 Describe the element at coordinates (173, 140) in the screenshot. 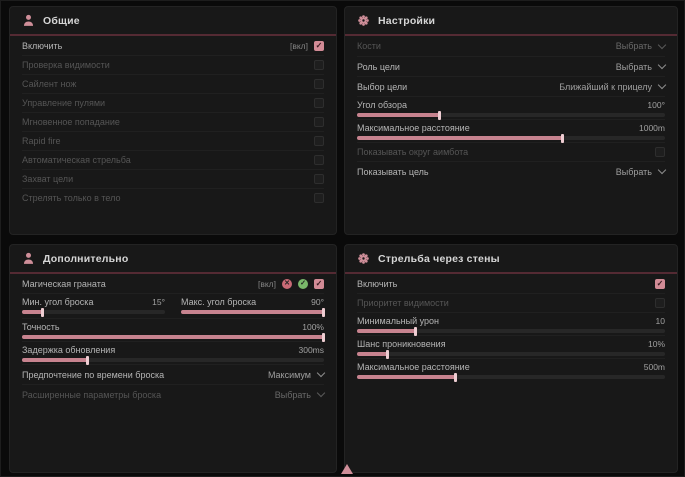

I see `row-rapid-fire: Rapid fire` at that location.